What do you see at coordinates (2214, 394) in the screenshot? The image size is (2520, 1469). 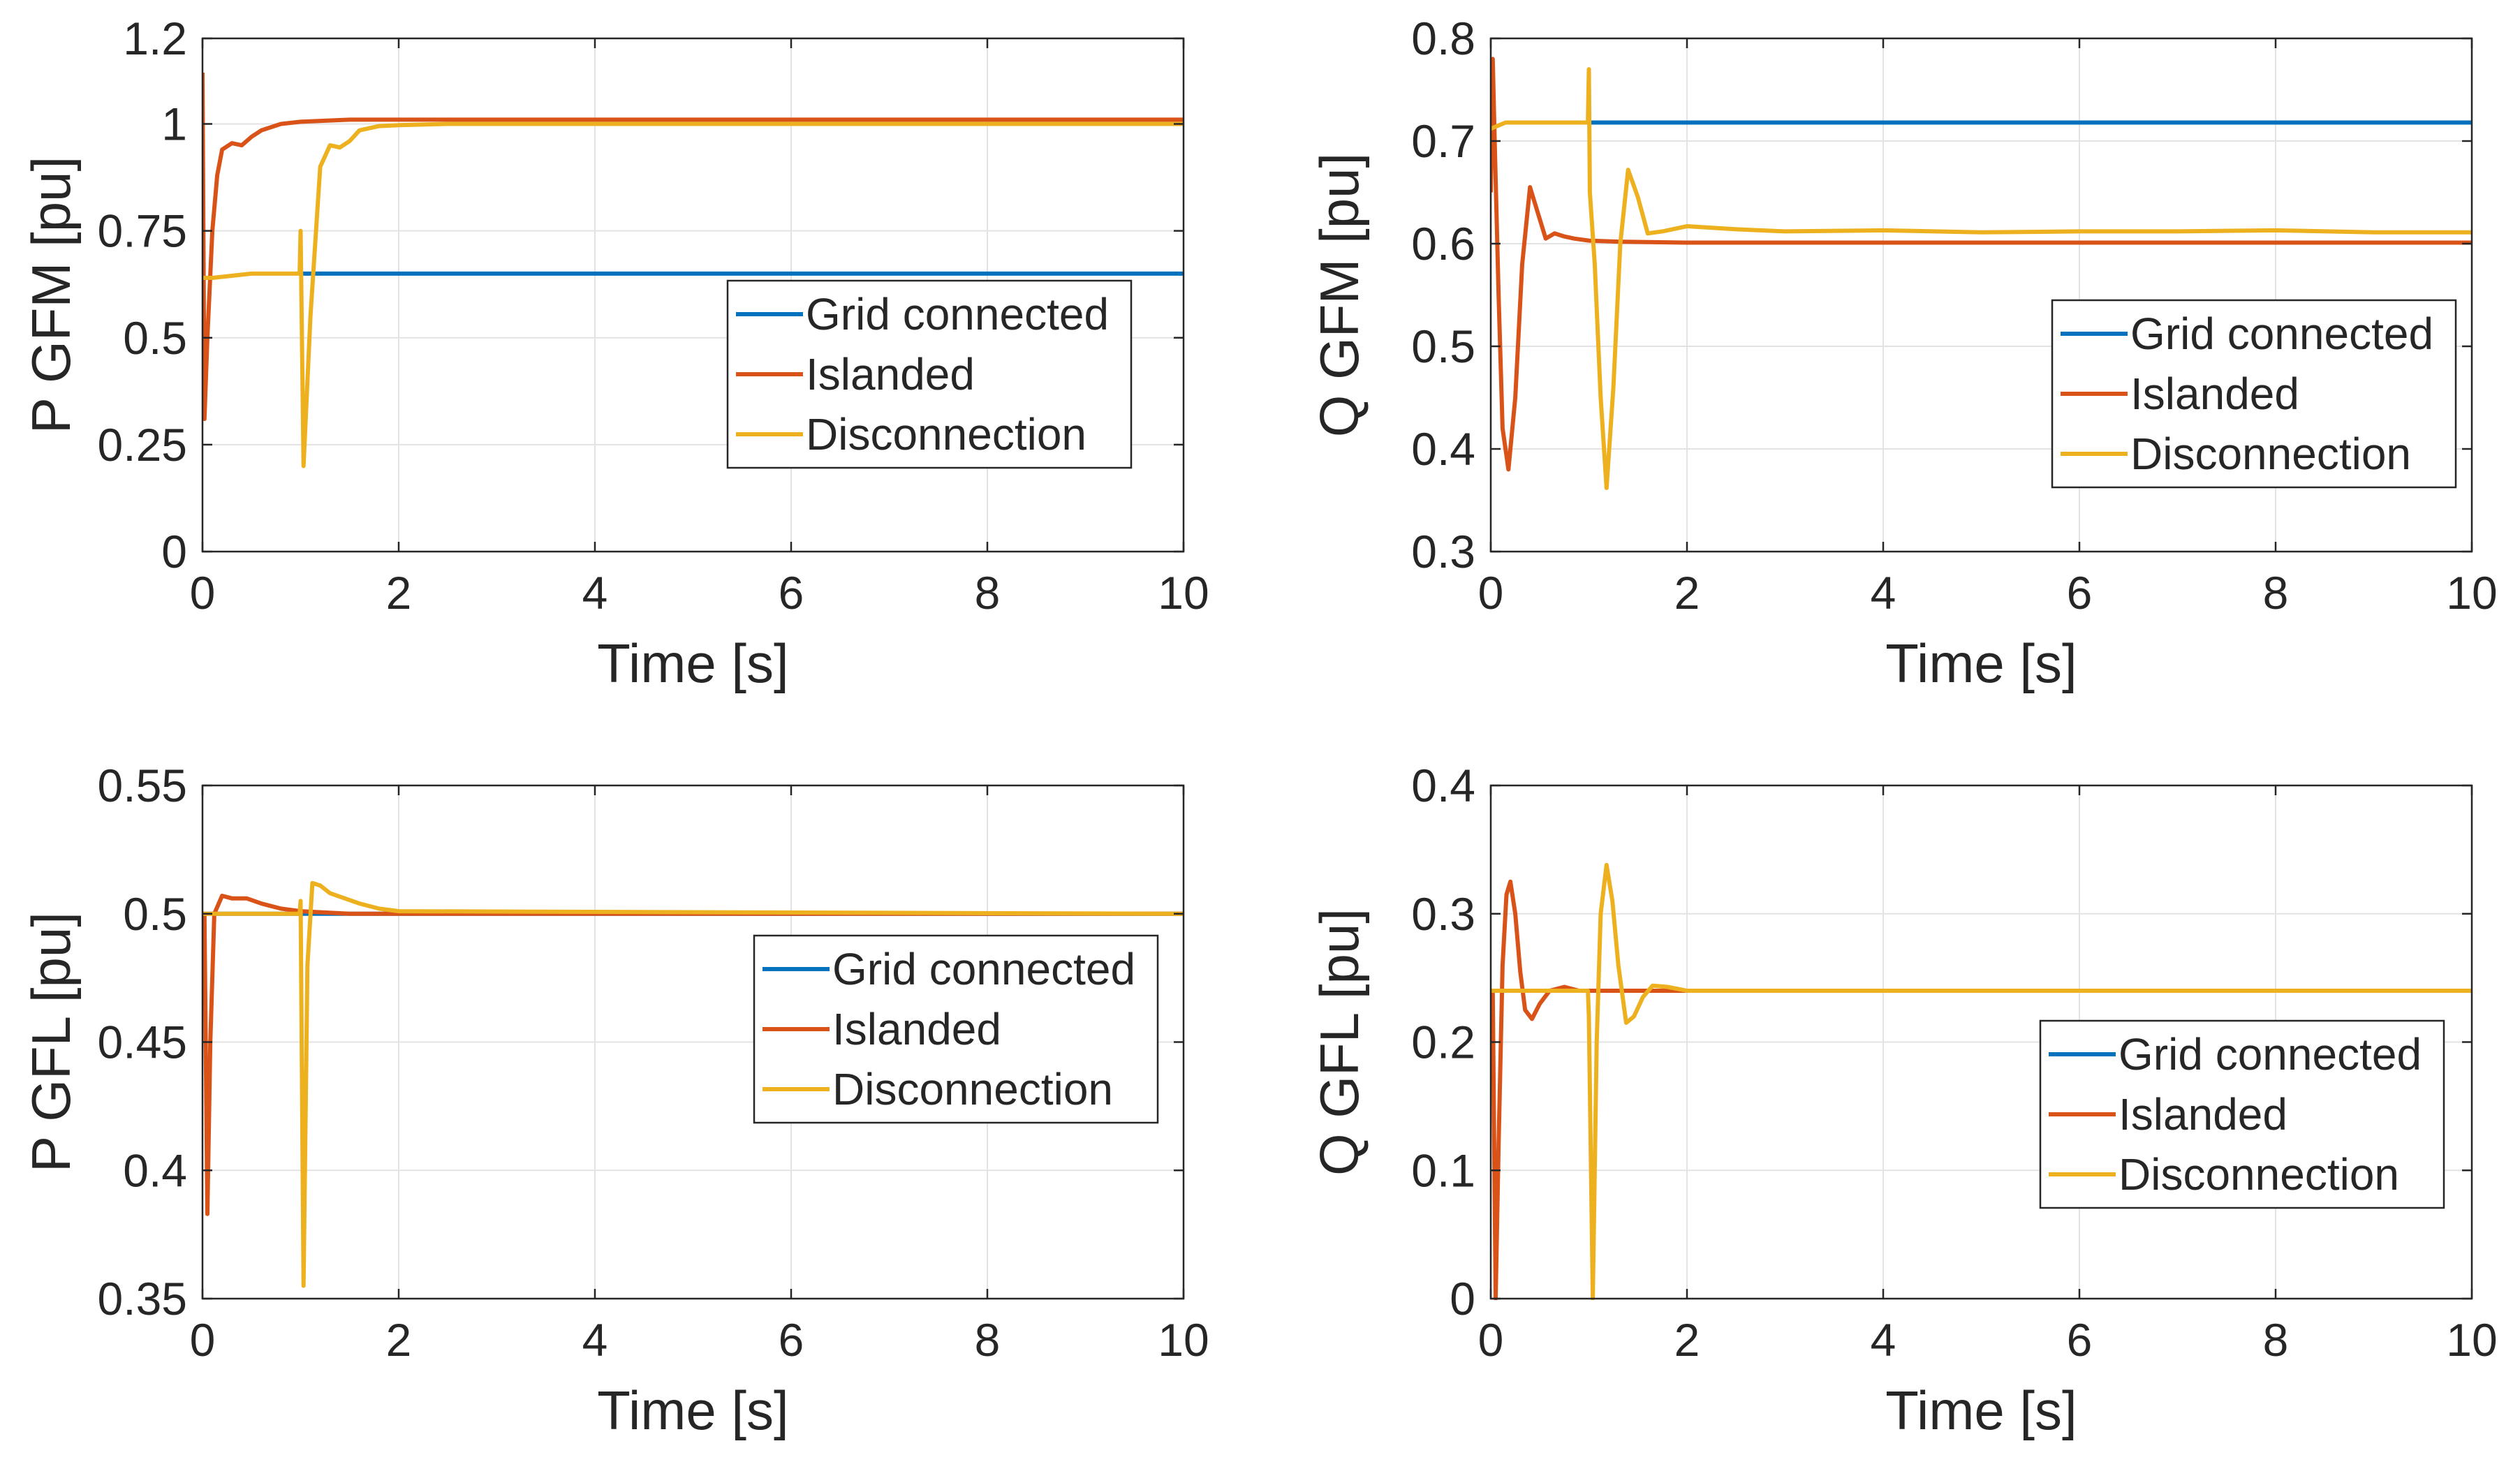 I see `q-gfm-legend-label: Islanded` at bounding box center [2214, 394].